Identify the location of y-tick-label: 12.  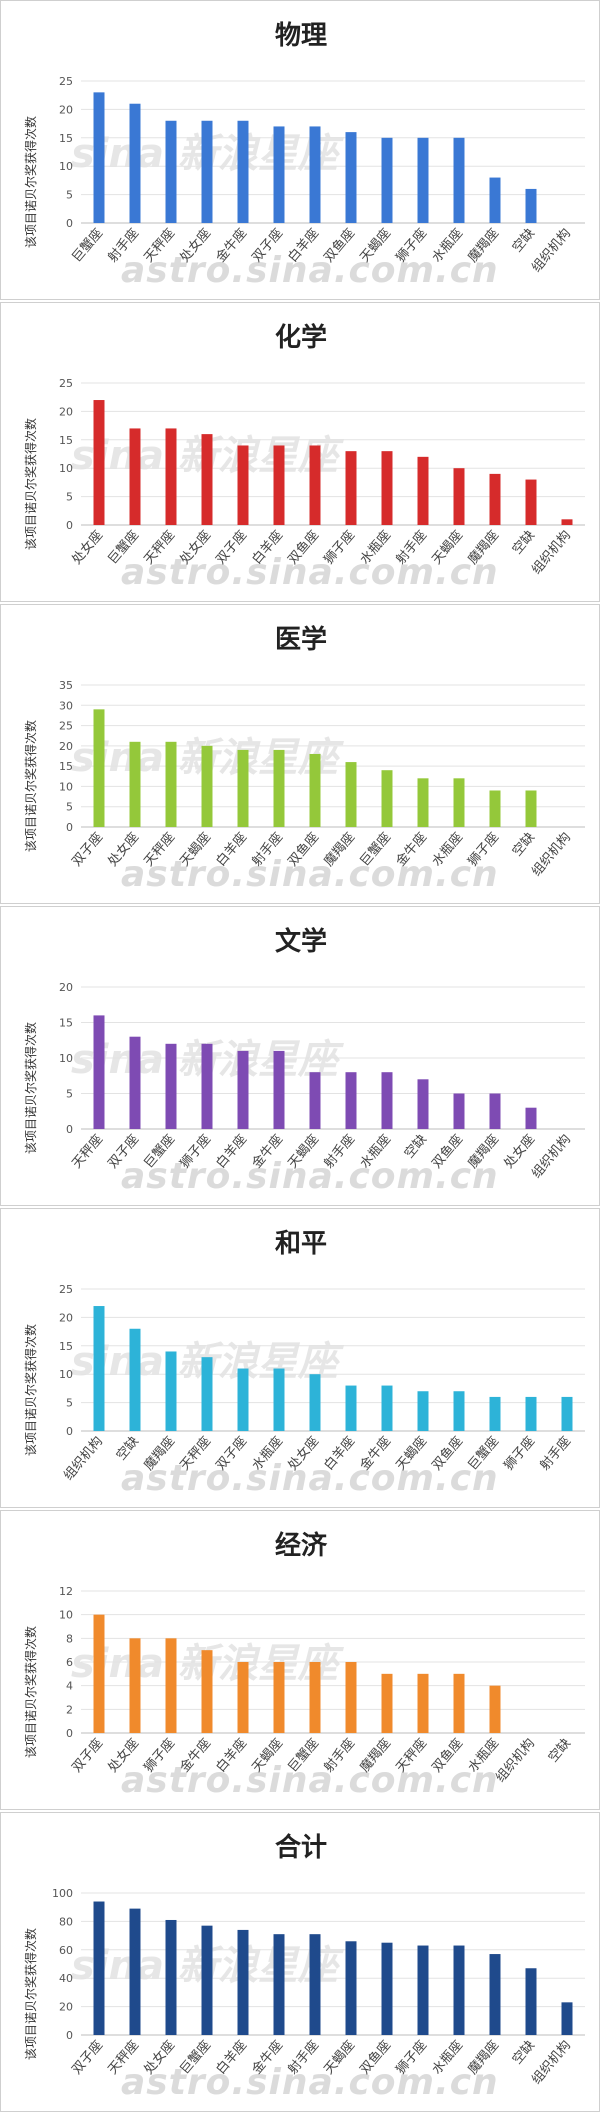
(66, 1591).